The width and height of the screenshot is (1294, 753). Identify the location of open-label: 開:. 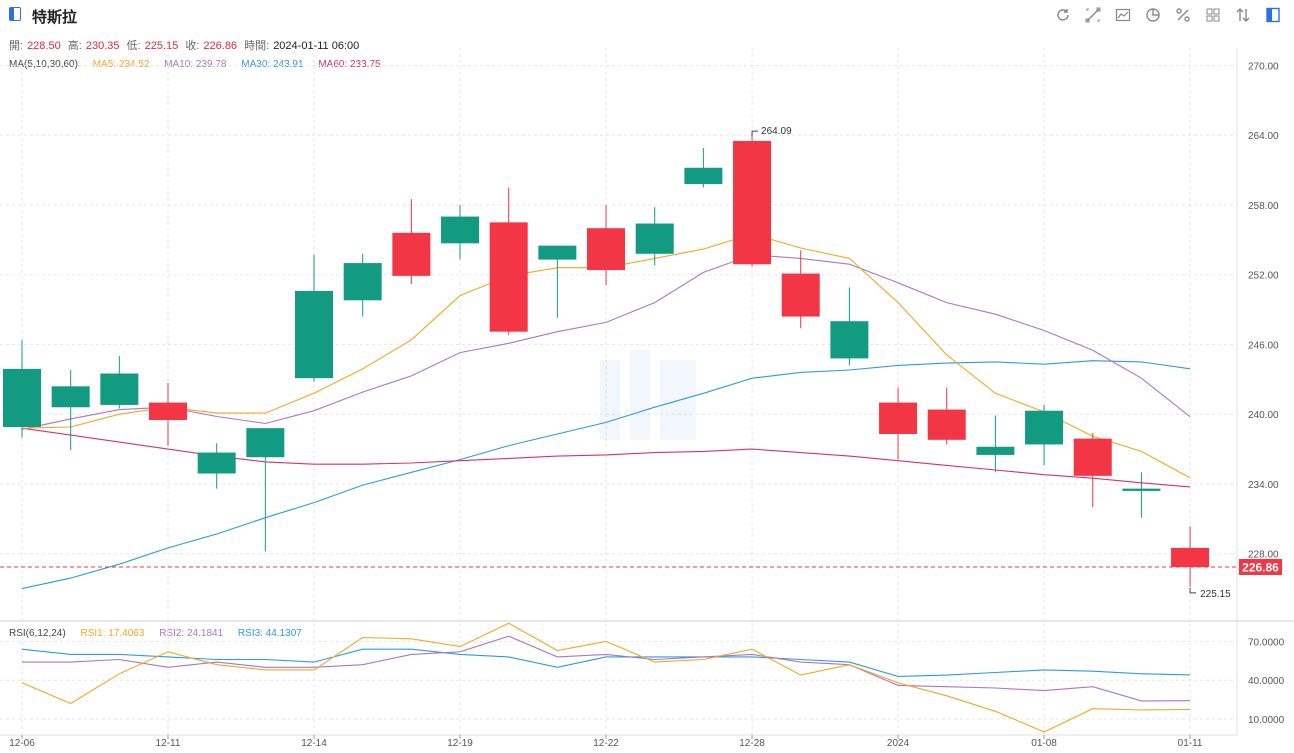
(16, 46).